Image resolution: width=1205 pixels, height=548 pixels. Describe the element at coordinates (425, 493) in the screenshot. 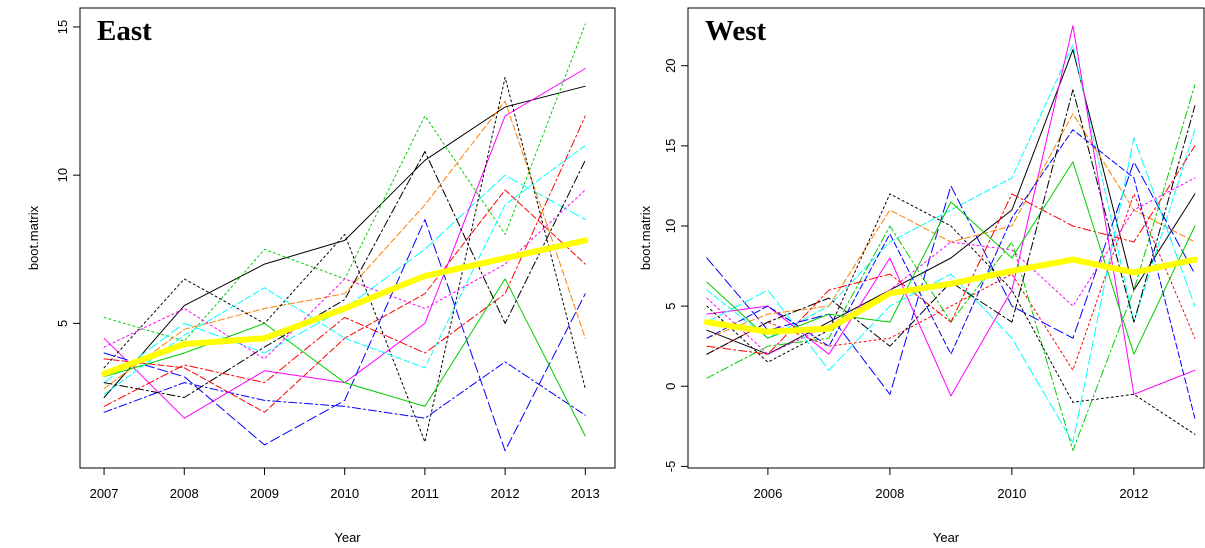

I see `x-tick-label: 2011` at that location.